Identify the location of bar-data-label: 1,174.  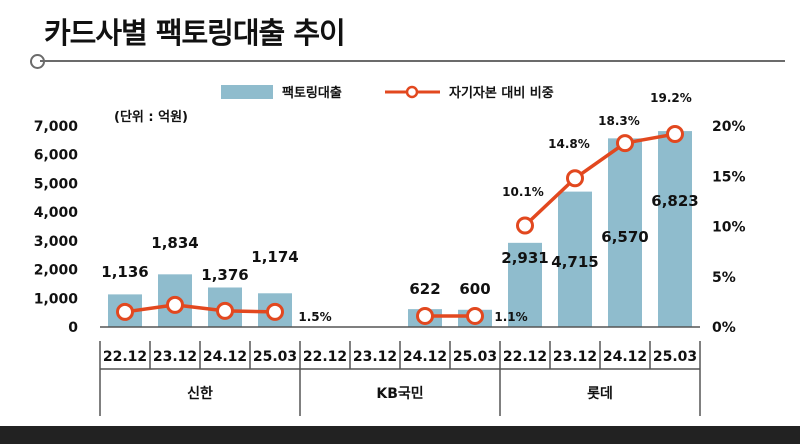
(274, 257).